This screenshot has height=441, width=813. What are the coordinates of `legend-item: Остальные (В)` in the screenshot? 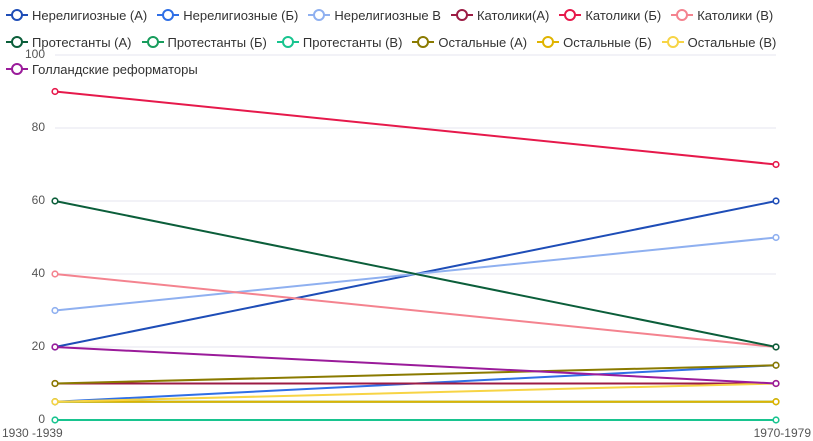 It's located at (719, 42).